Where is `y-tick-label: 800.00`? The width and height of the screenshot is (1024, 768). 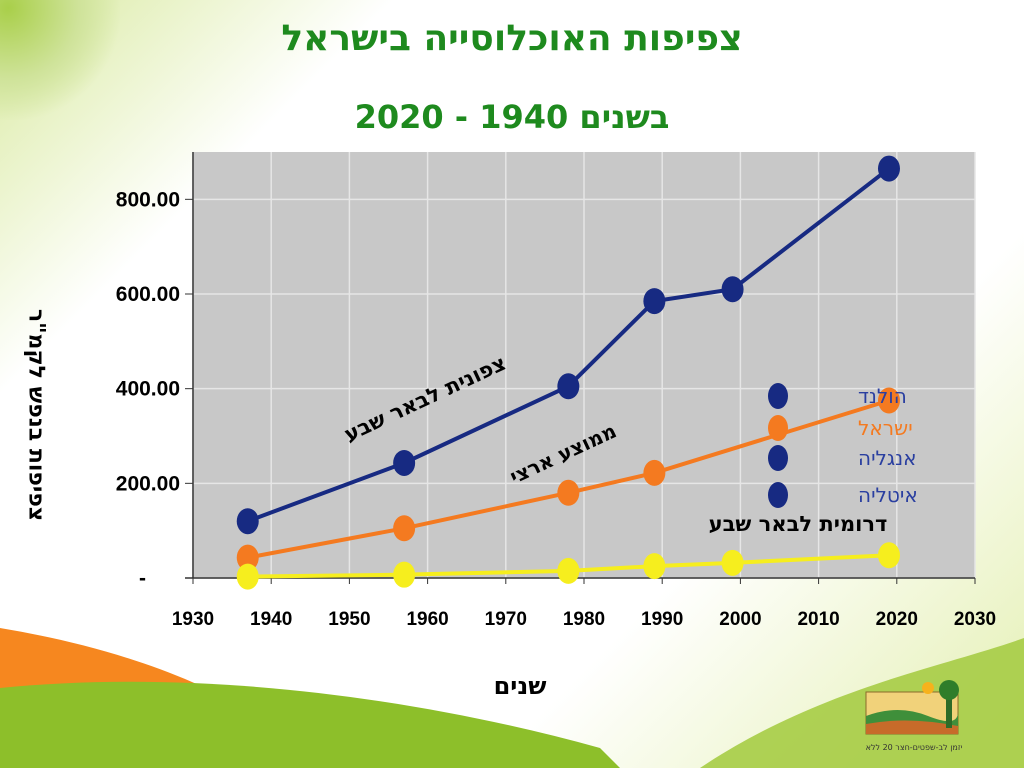
y-tick-label: 800.00 is located at coordinates (148, 199).